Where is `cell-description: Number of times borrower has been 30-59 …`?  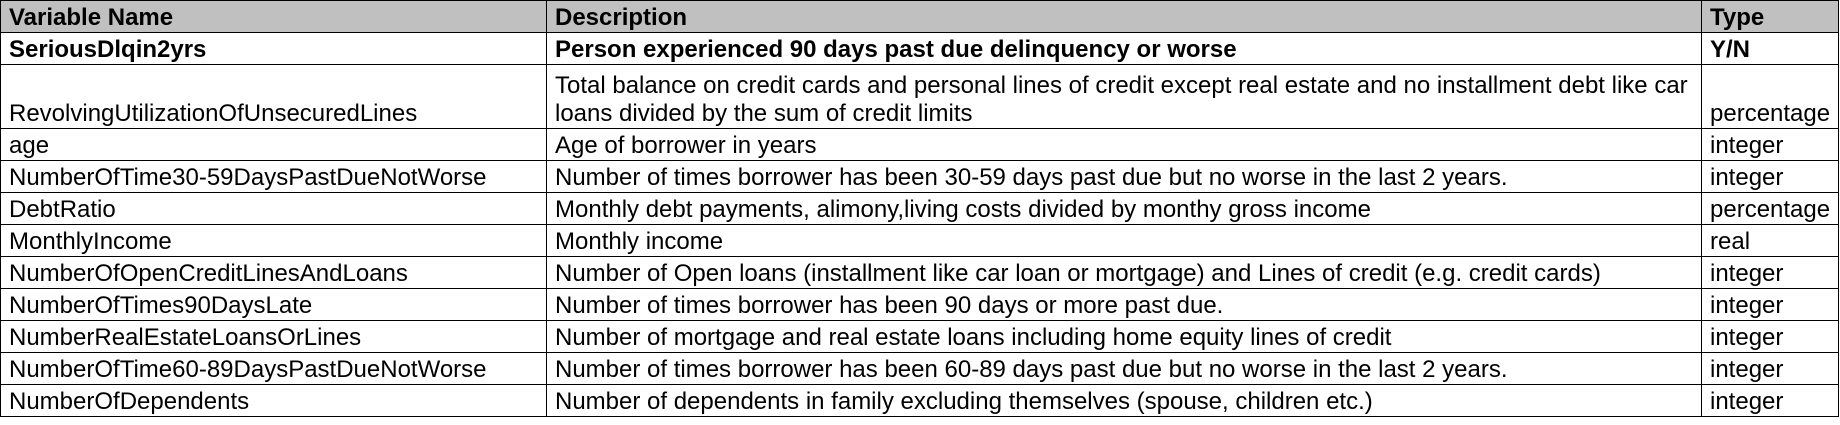 cell-description: Number of times borrower has been 30-59 … is located at coordinates (1124, 176).